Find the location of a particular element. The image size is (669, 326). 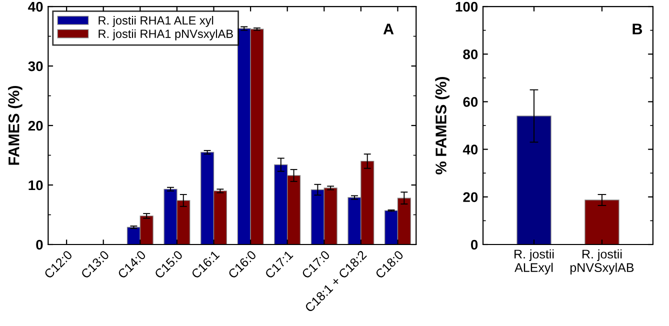

y-axis-title: FAMES (%) is located at coordinates (15, 125).